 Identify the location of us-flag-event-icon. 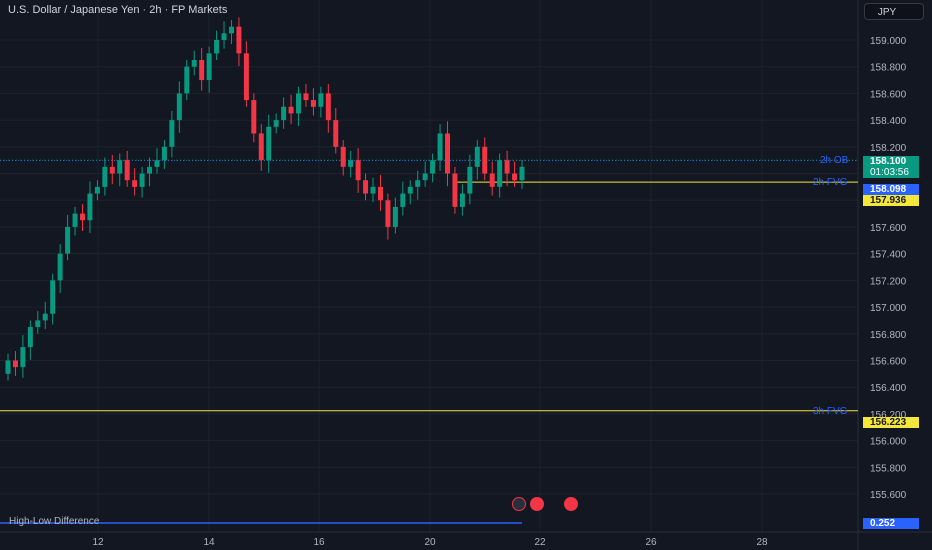
(571, 504).